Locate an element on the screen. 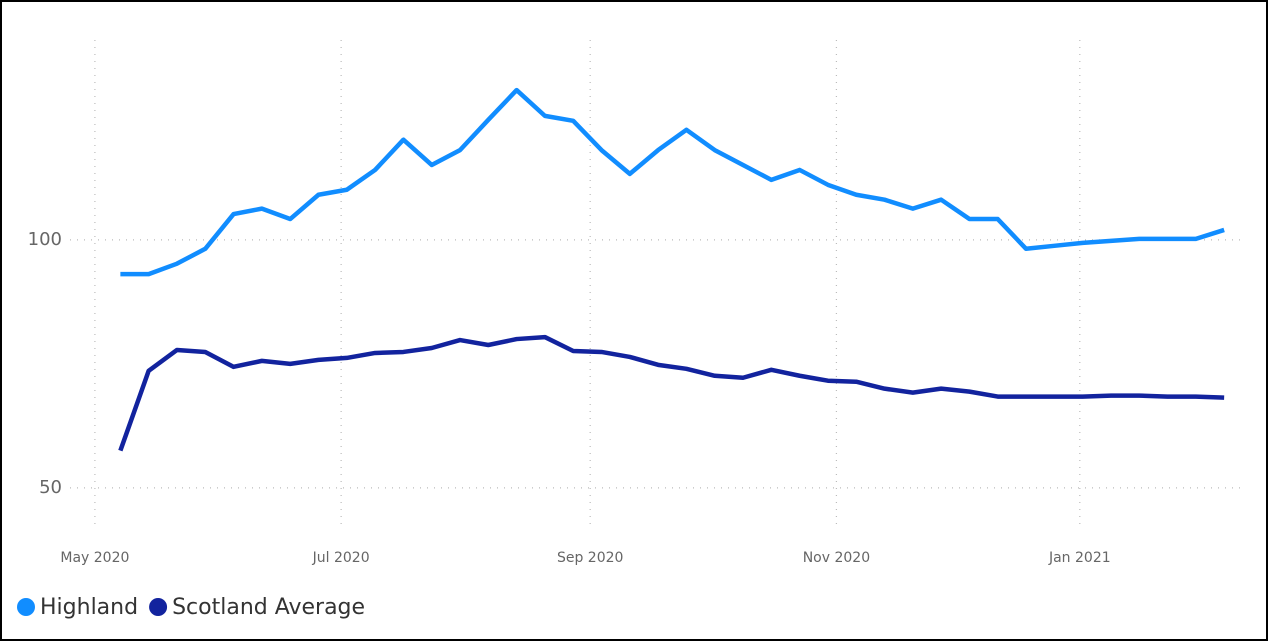 Image resolution: width=1268 pixels, height=641 pixels. x-tick-label: Jan 2021 is located at coordinates (1079, 558).